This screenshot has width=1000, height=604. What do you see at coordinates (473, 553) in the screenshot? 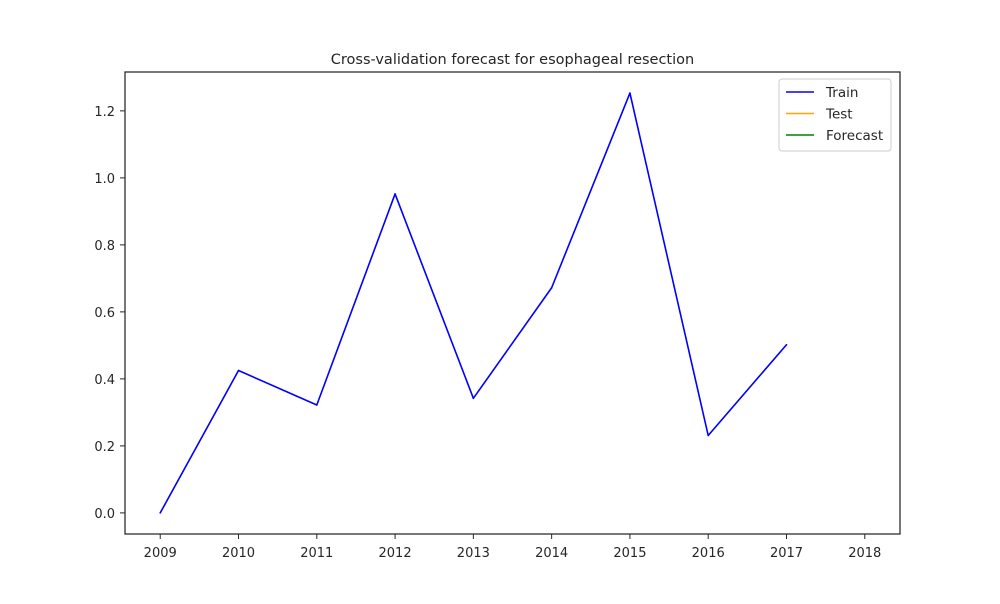
I see `x-tick-label: 2013` at bounding box center [473, 553].